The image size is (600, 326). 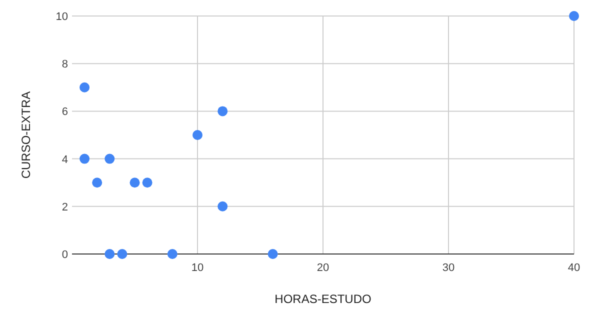 What do you see at coordinates (62, 17) in the screenshot?
I see `y-tick-label: 10` at bounding box center [62, 17].